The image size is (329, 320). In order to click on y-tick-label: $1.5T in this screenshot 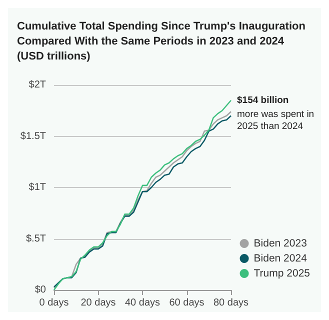, I will do `click(33, 136)`.